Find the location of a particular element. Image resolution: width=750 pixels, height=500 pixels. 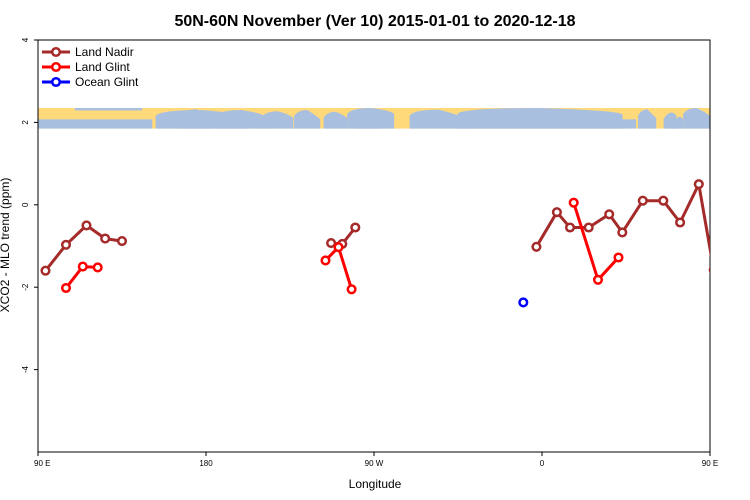

legend-marker-land-glint is located at coordinates (56, 67).